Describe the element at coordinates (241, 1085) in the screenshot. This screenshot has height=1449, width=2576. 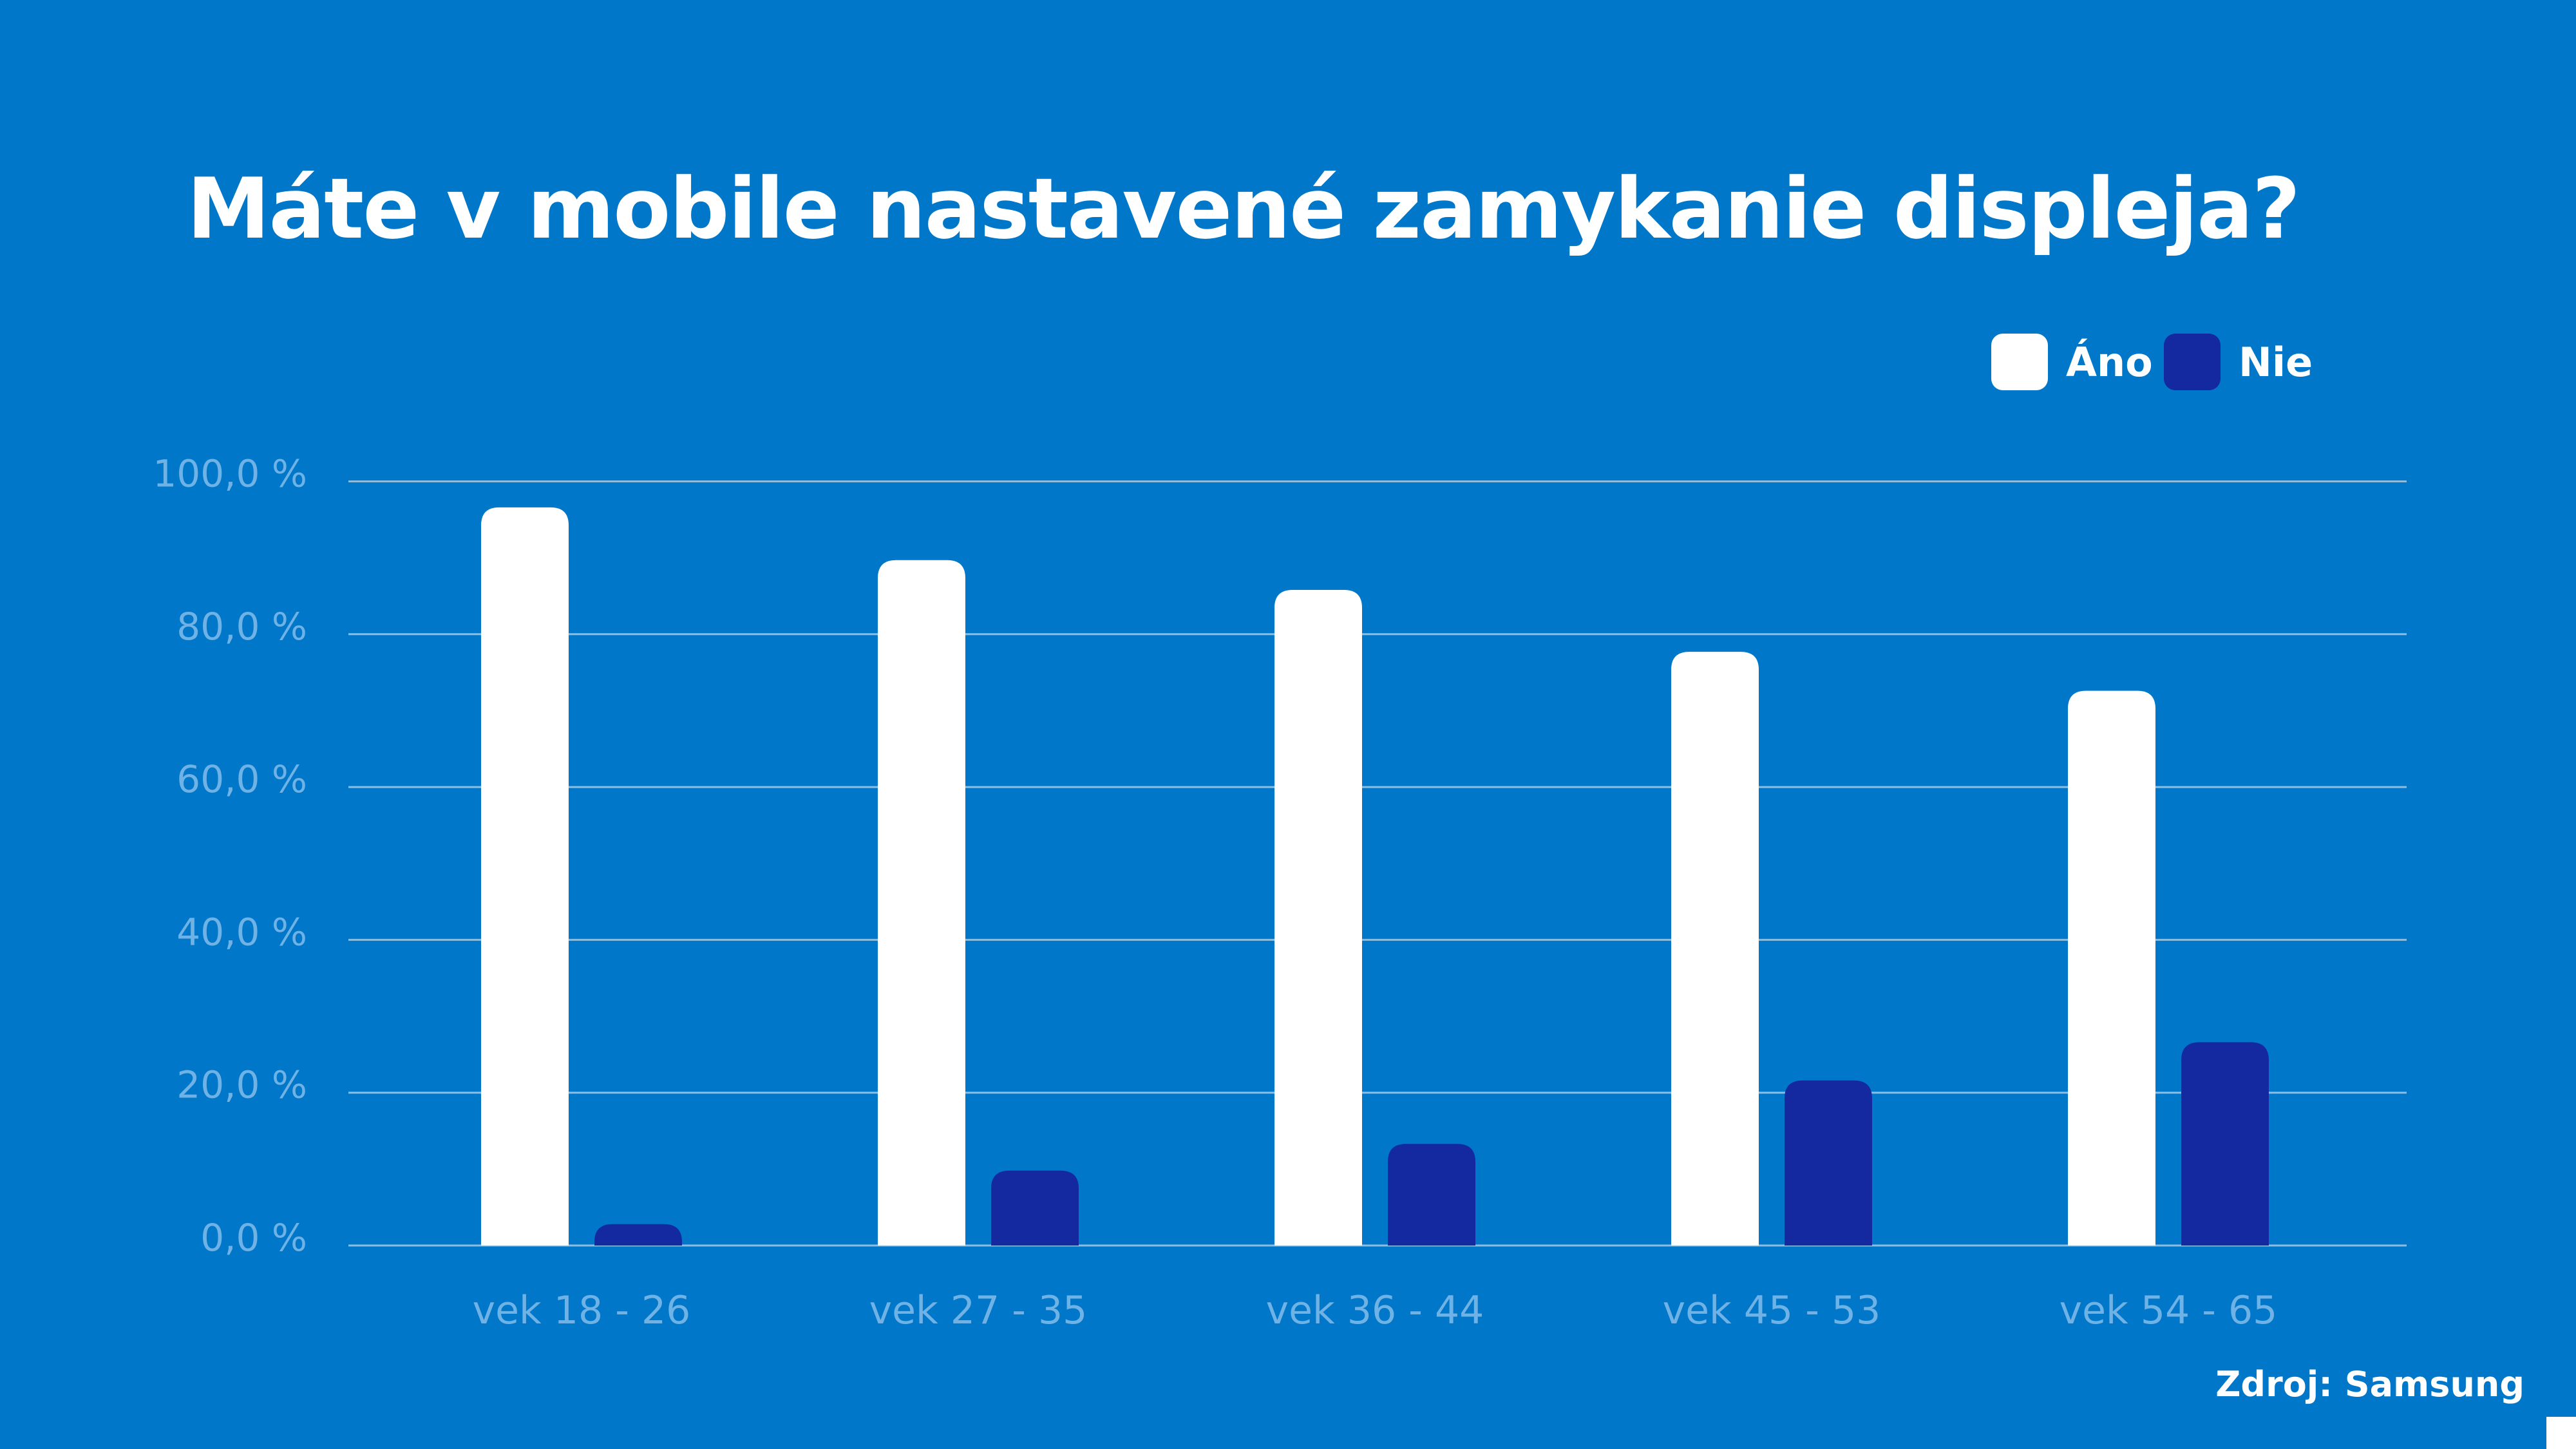
I see `y-tick-label: 20,0 %` at that location.